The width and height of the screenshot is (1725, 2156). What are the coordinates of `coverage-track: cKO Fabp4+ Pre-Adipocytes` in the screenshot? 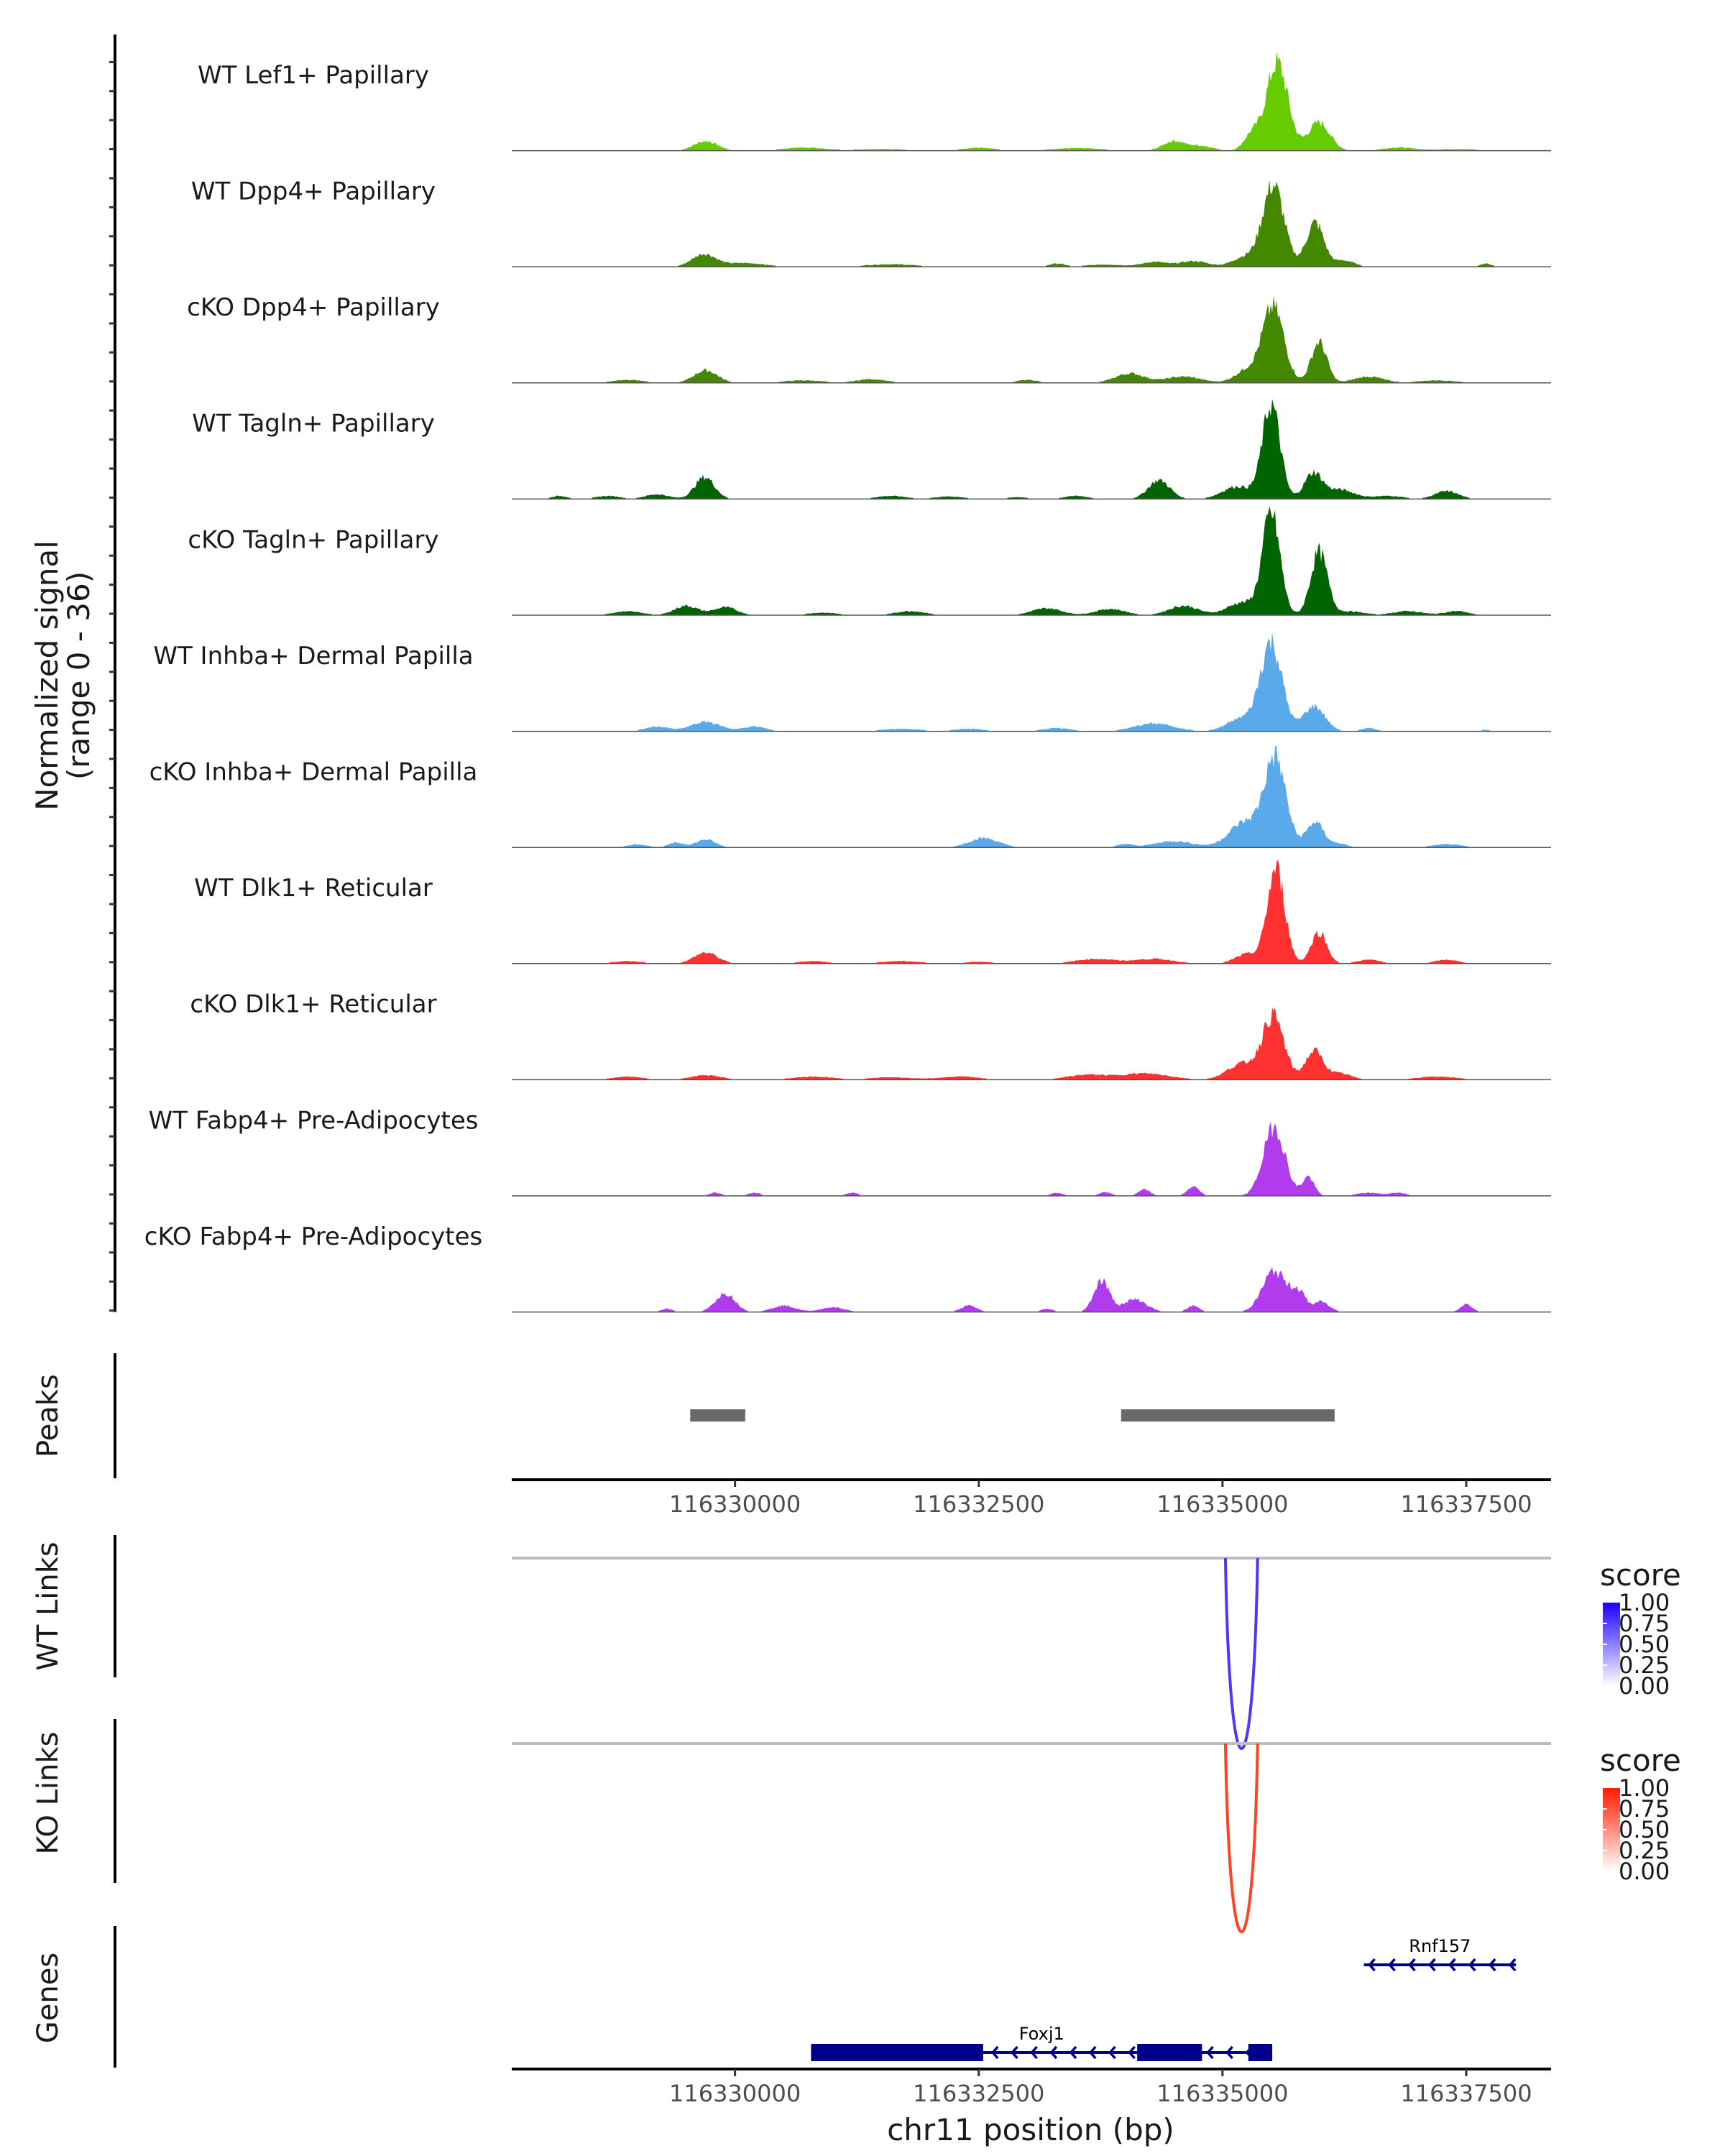 It's located at (847, 1267).